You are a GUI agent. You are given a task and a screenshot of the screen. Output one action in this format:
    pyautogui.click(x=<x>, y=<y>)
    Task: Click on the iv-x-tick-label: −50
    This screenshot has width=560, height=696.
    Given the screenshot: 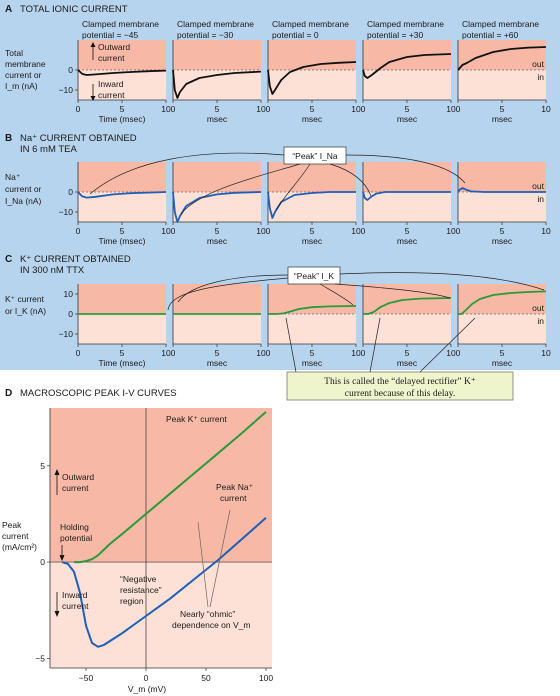 What is the action you would take?
    pyautogui.click(x=86, y=678)
    